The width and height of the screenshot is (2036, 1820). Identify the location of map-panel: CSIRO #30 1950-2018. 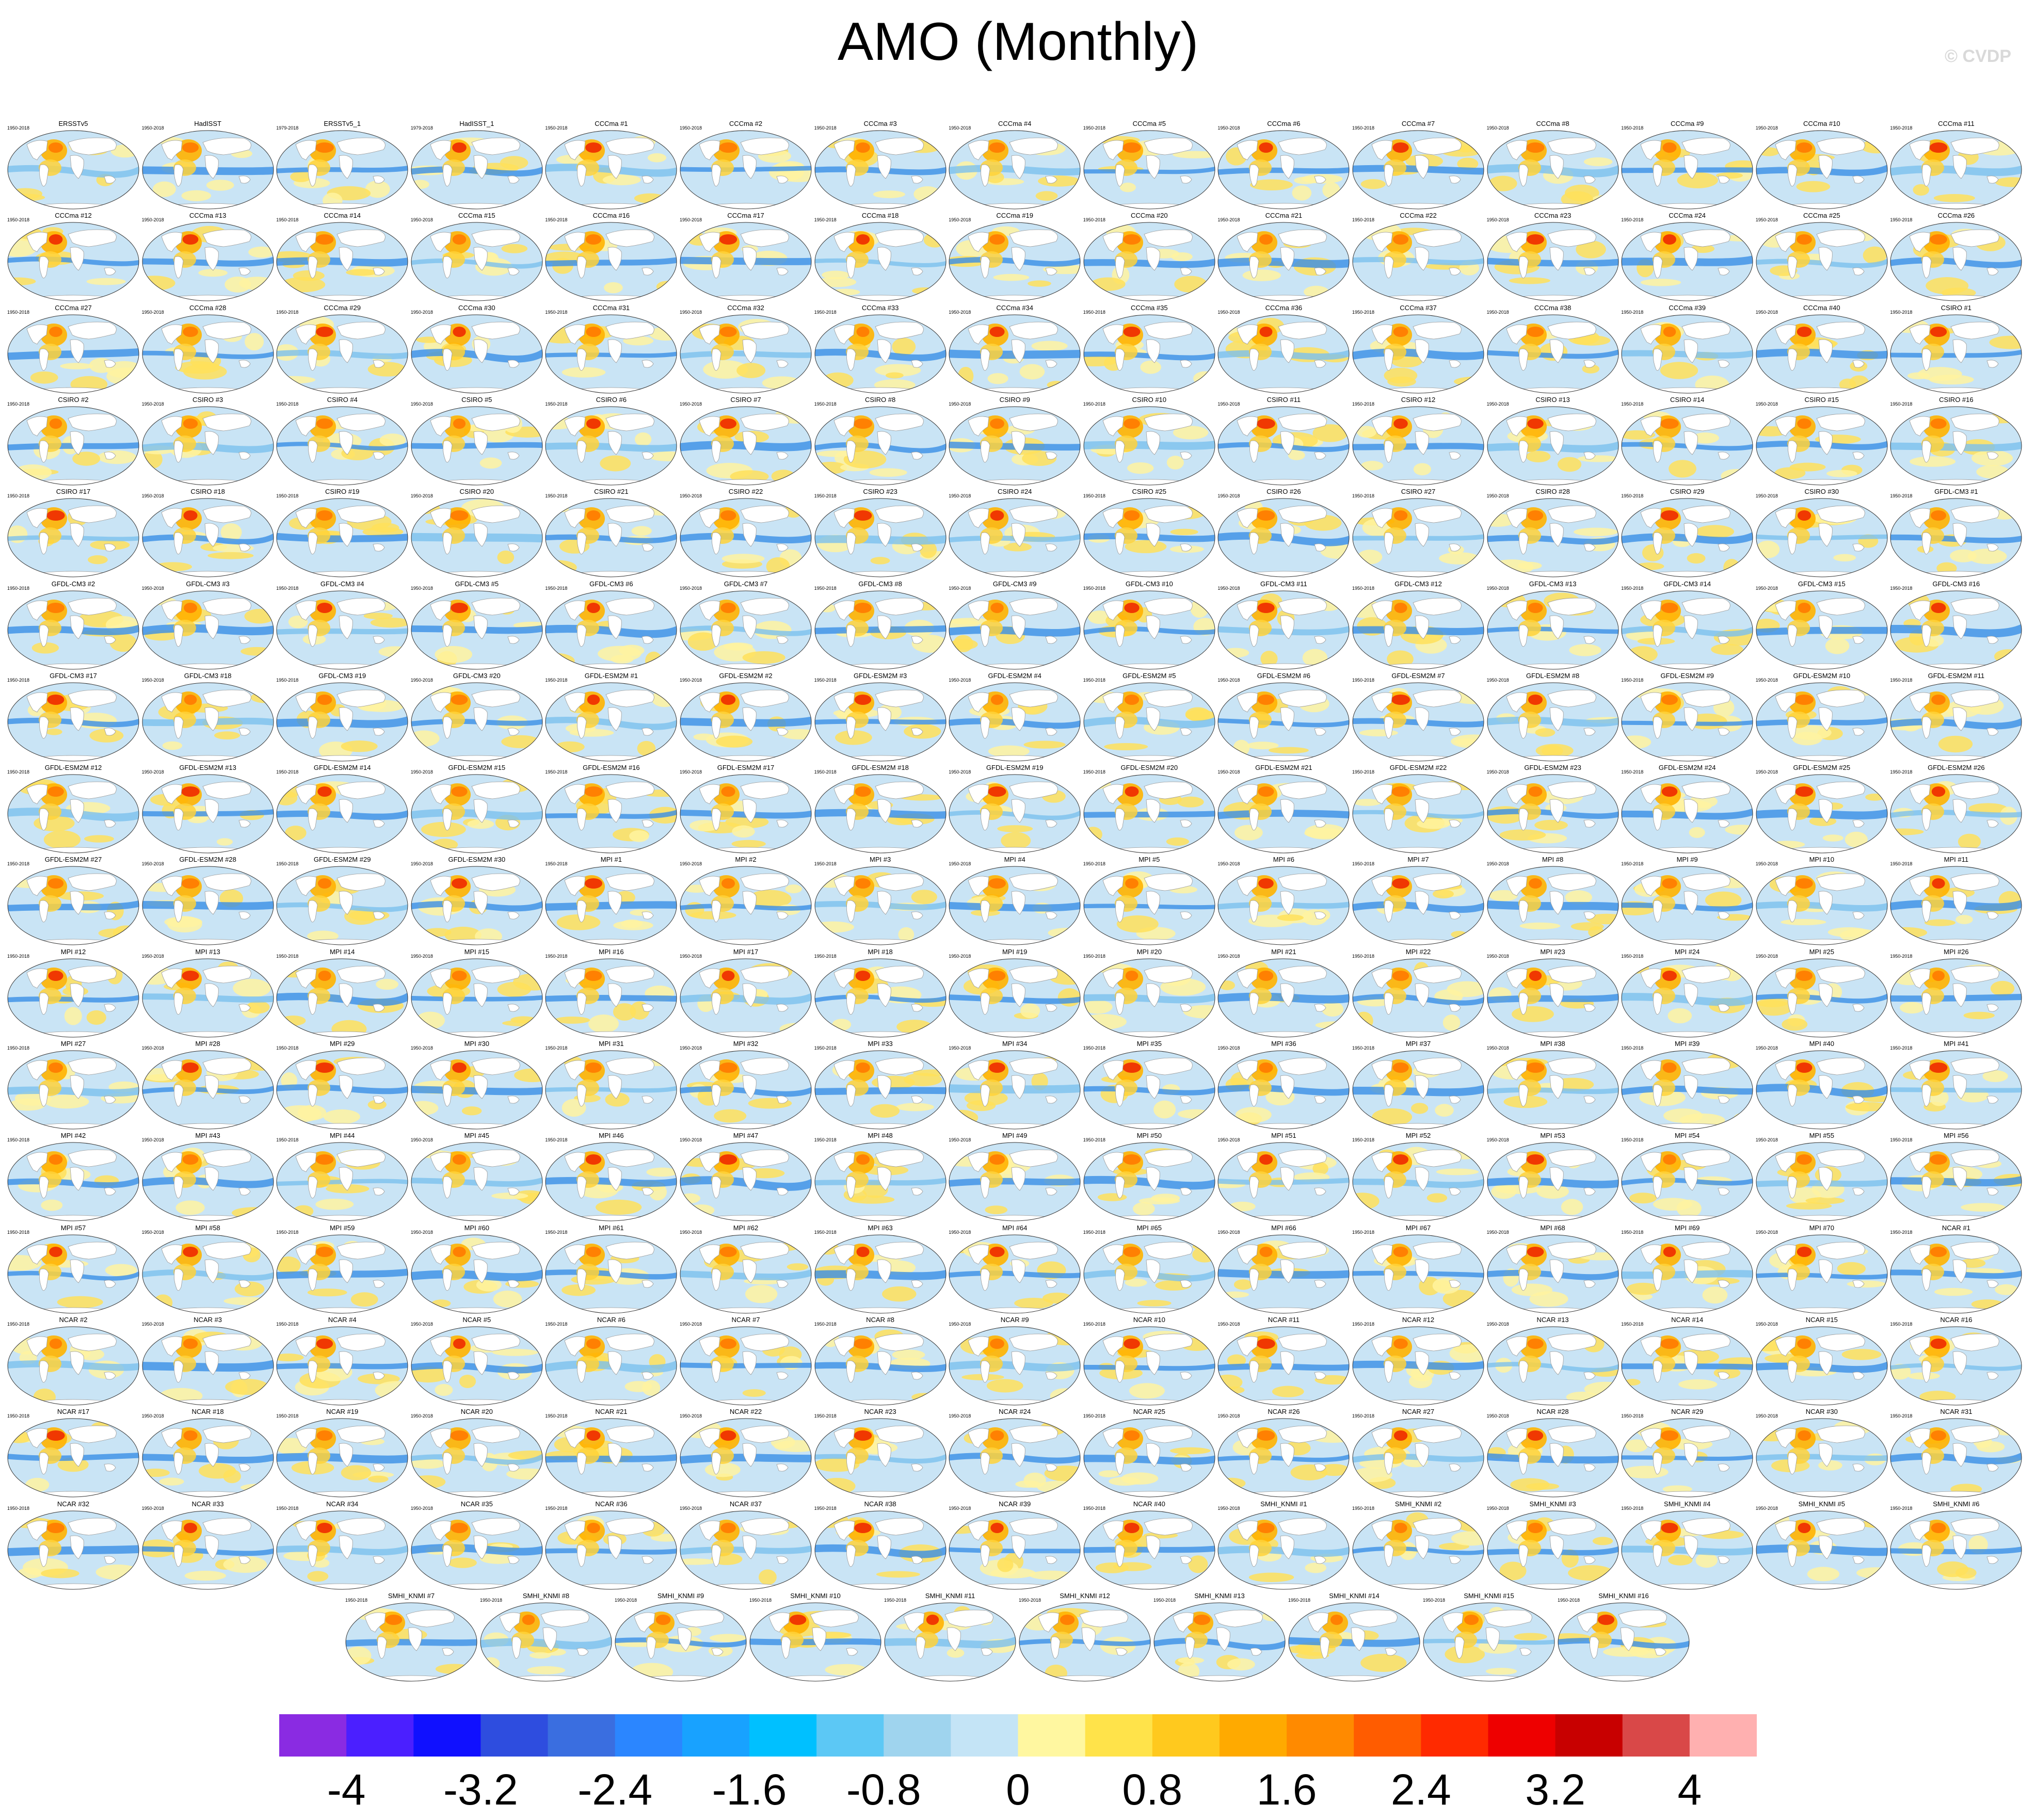
(1822, 533).